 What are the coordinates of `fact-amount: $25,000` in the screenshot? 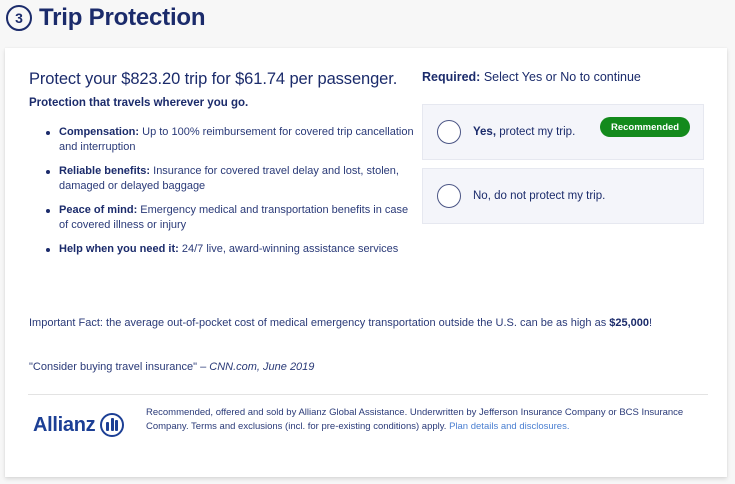 It's located at (629, 323).